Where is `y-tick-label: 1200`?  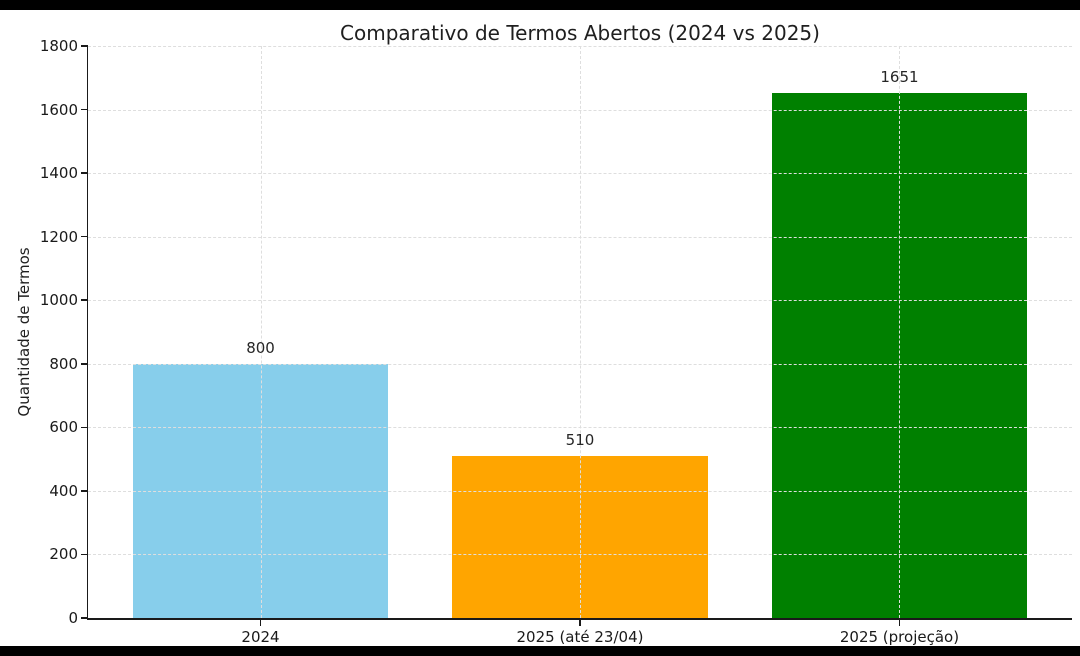
y-tick-label: 1200 is located at coordinates (58, 236).